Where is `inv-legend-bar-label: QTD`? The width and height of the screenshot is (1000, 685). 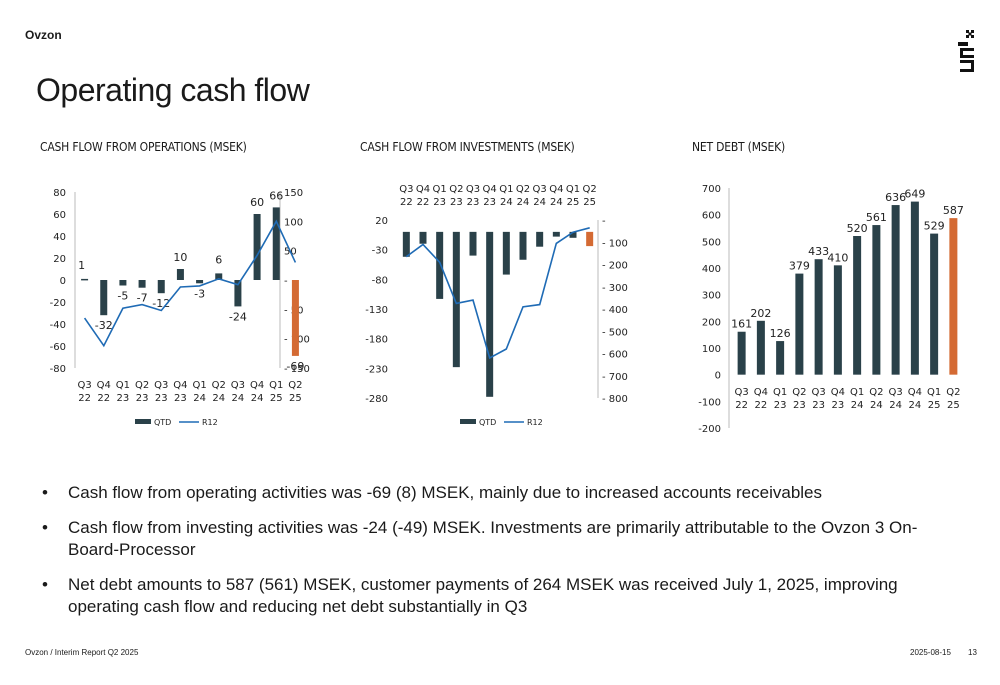 inv-legend-bar-label: QTD is located at coordinates (487, 422).